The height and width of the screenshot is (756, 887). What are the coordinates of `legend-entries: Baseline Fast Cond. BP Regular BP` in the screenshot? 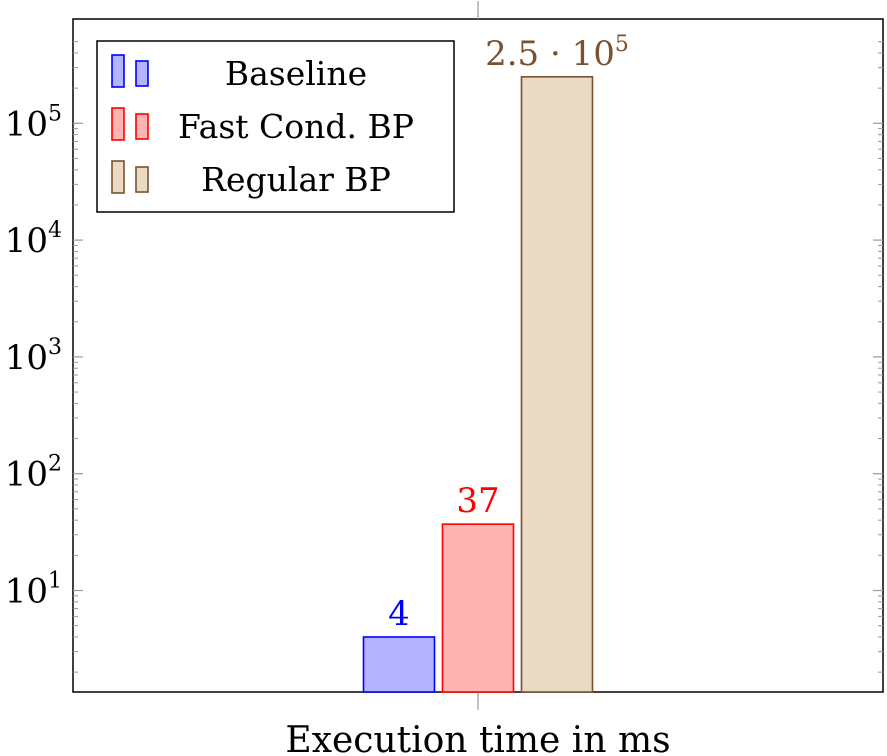 It's located at (262, 126).